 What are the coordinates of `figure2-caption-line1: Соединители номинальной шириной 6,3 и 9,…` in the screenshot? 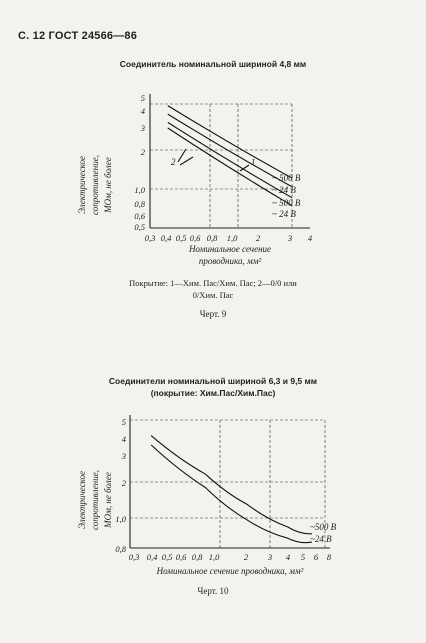 It's located at (213, 381).